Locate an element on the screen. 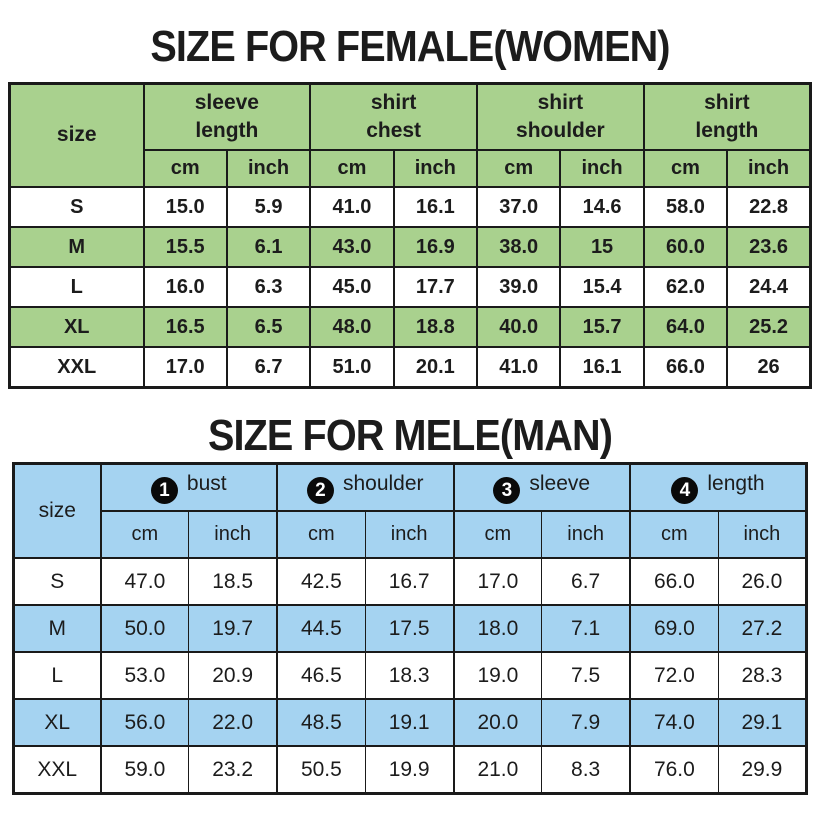 The height and width of the screenshot is (820, 820). value-cell: 56.0 is located at coordinates (144, 722).